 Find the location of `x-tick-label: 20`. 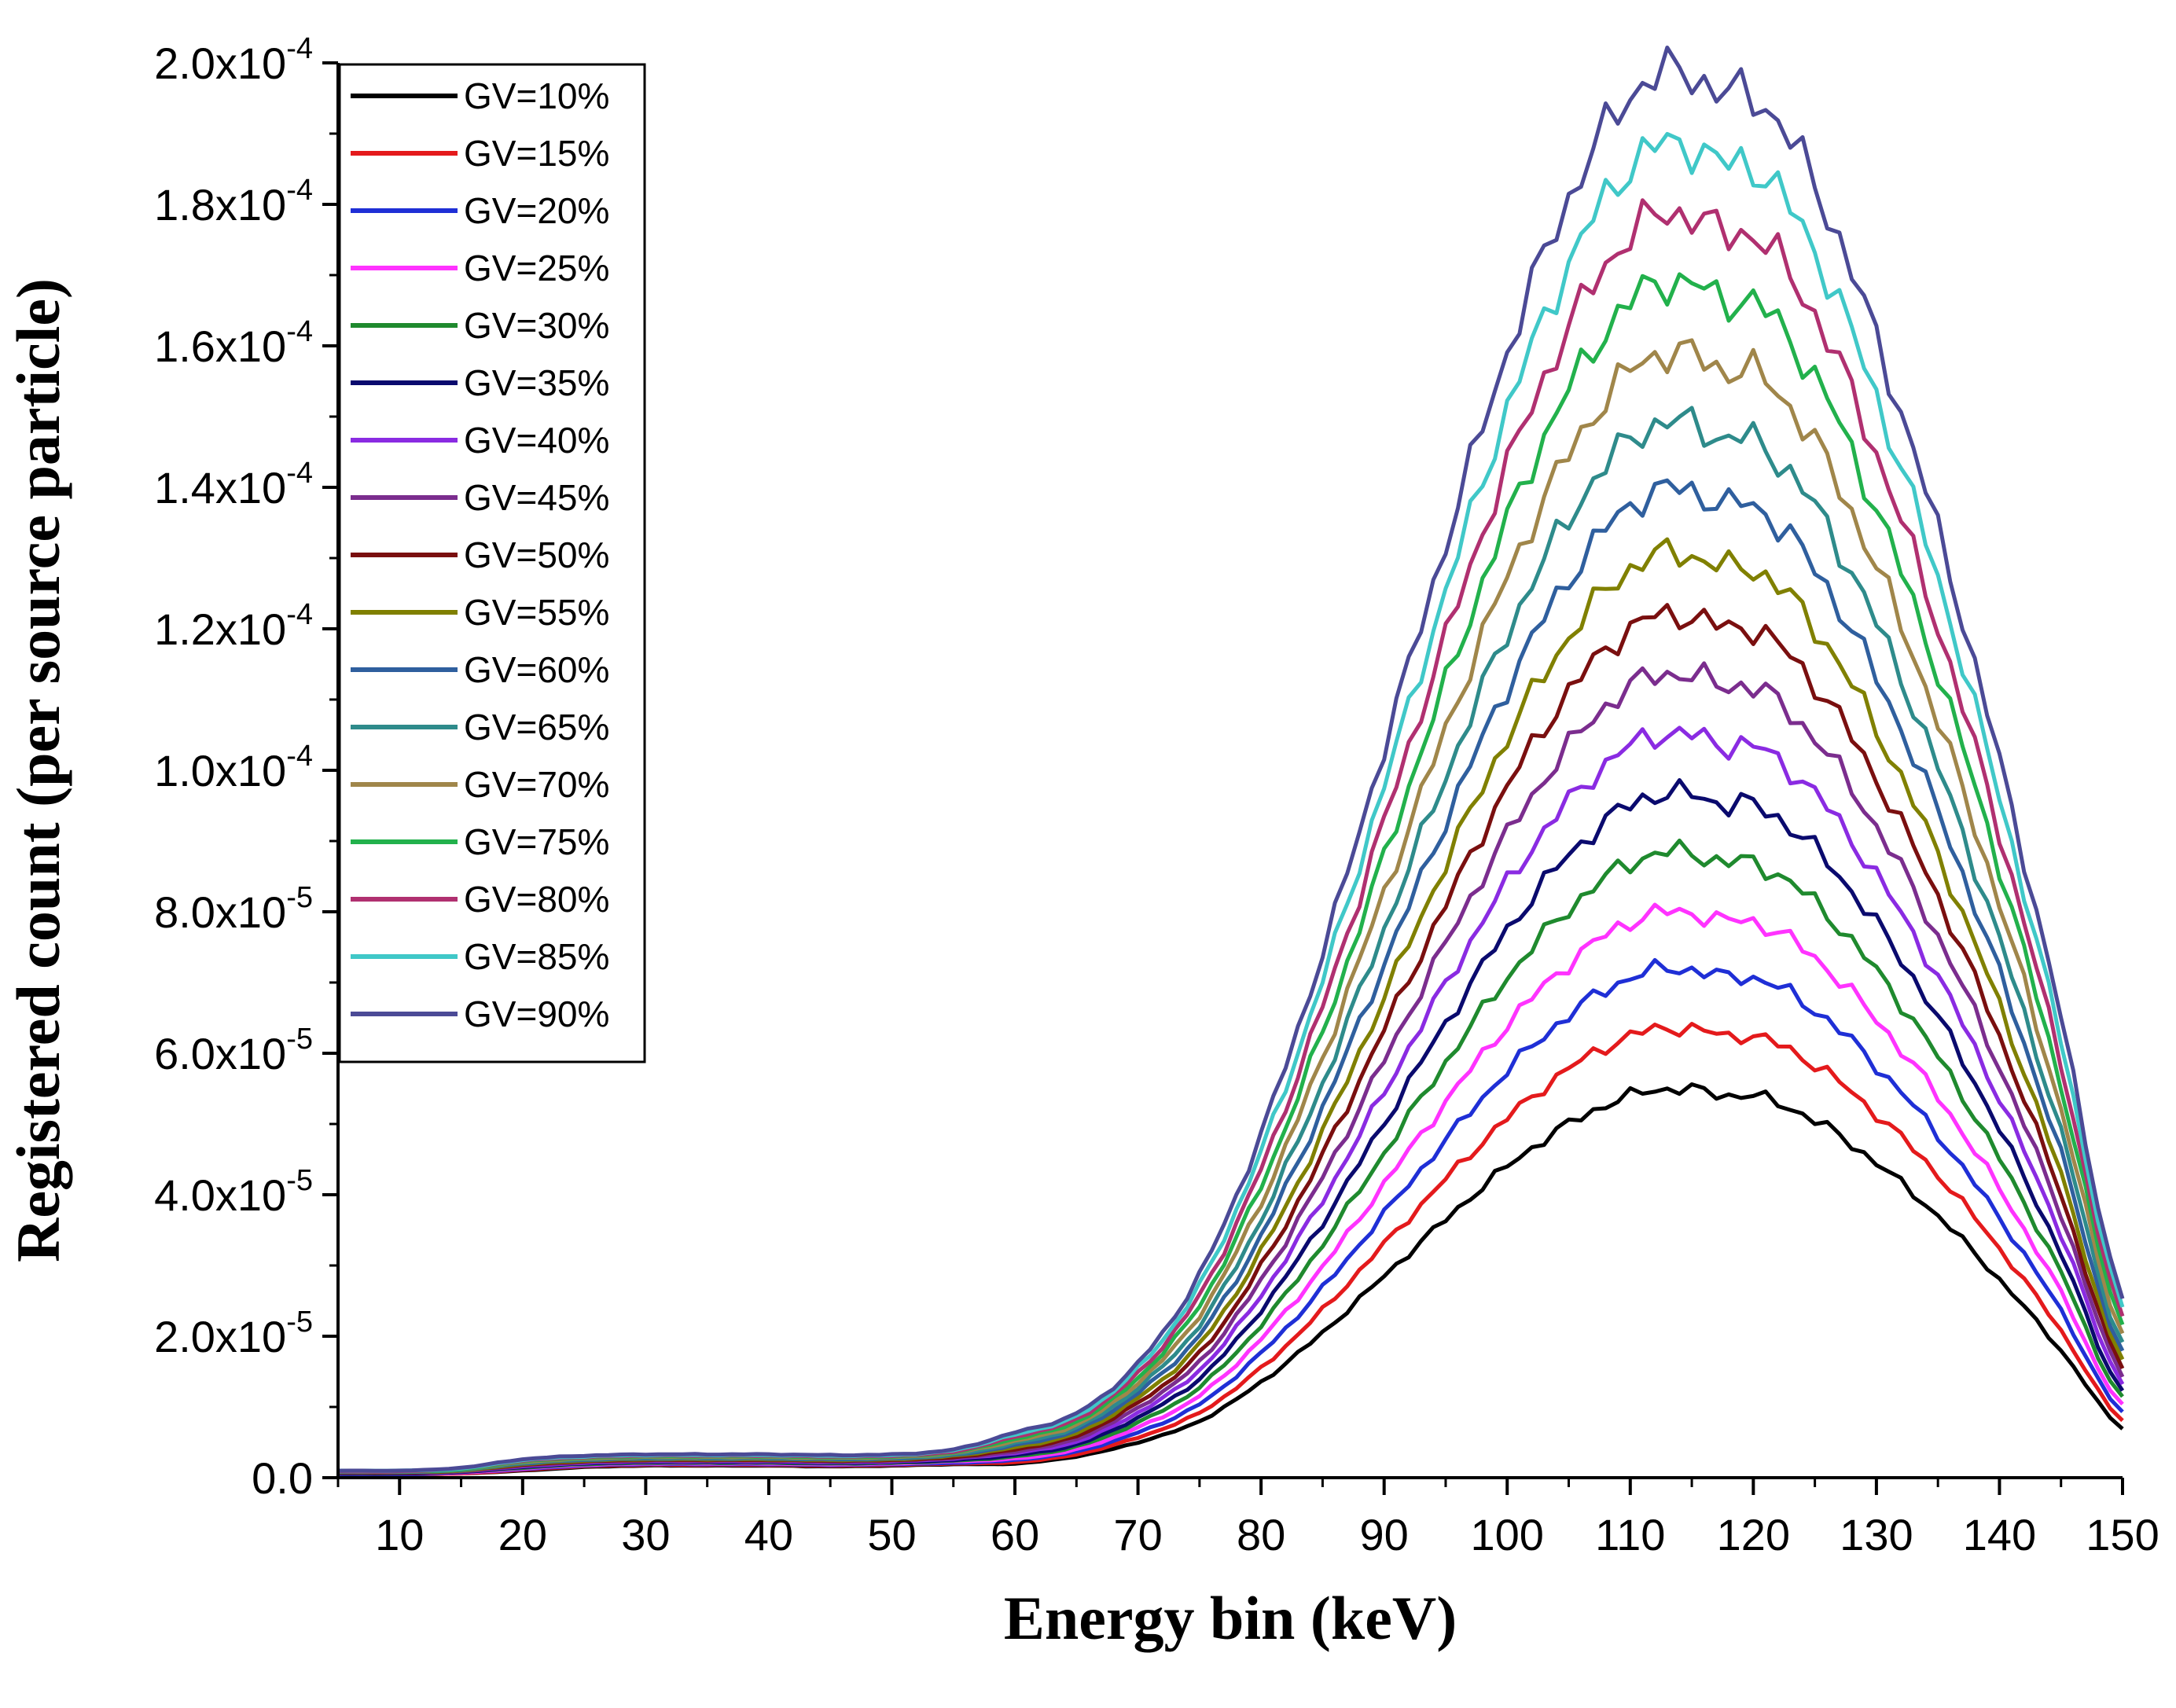

x-tick-label: 20 is located at coordinates (522, 1534).